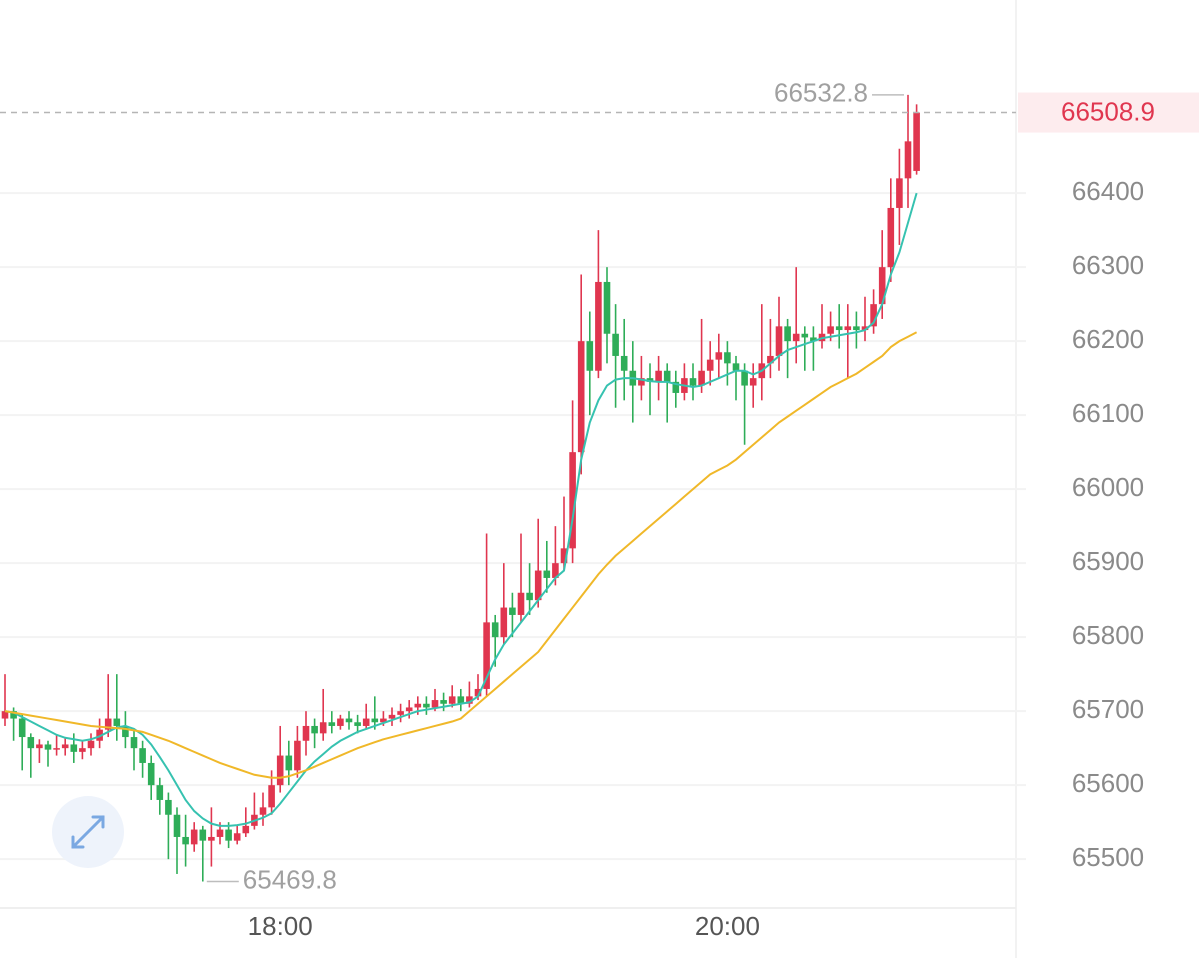 This screenshot has height=958, width=1199. What do you see at coordinates (1108, 561) in the screenshot?
I see `y-tick-label: 65900` at bounding box center [1108, 561].